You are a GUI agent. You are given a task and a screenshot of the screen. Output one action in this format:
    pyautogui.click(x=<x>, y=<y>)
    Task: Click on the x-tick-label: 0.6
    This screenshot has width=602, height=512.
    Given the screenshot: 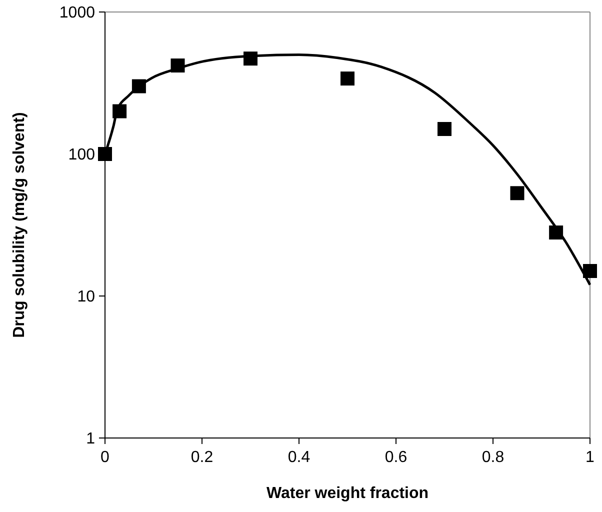 What is the action you would take?
    pyautogui.click(x=396, y=457)
    